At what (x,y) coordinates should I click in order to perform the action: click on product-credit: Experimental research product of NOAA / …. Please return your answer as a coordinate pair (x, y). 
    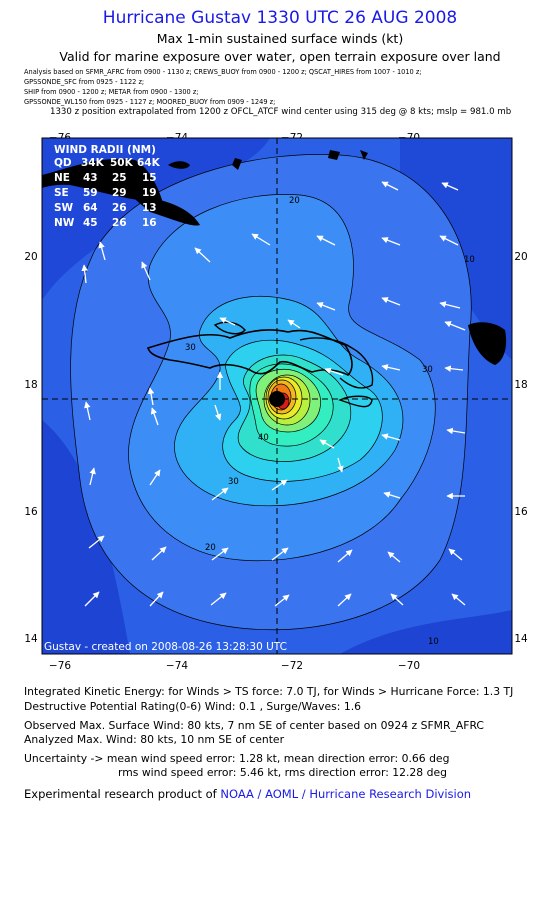
    Looking at the image, I should click on (247, 794).